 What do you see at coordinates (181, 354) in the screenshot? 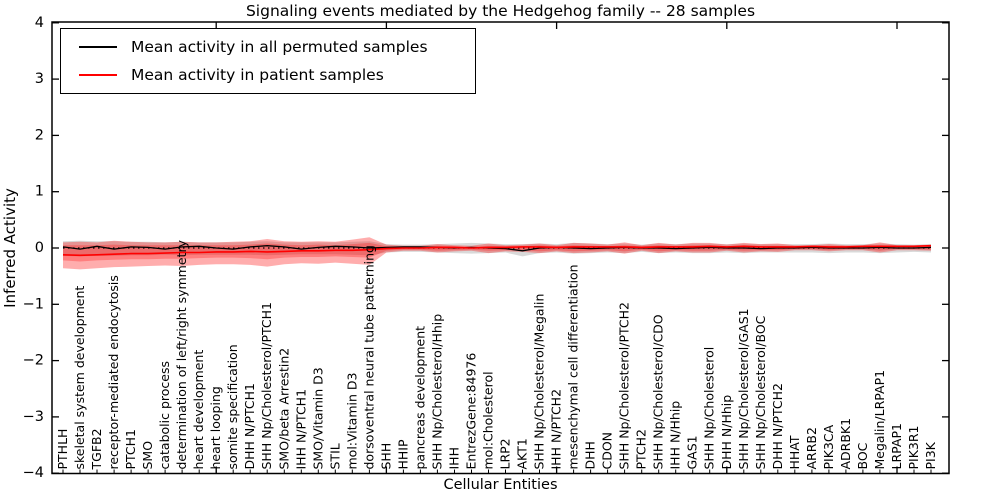
I see `x-tick-label: determination of left/right symmetry` at bounding box center [181, 354].